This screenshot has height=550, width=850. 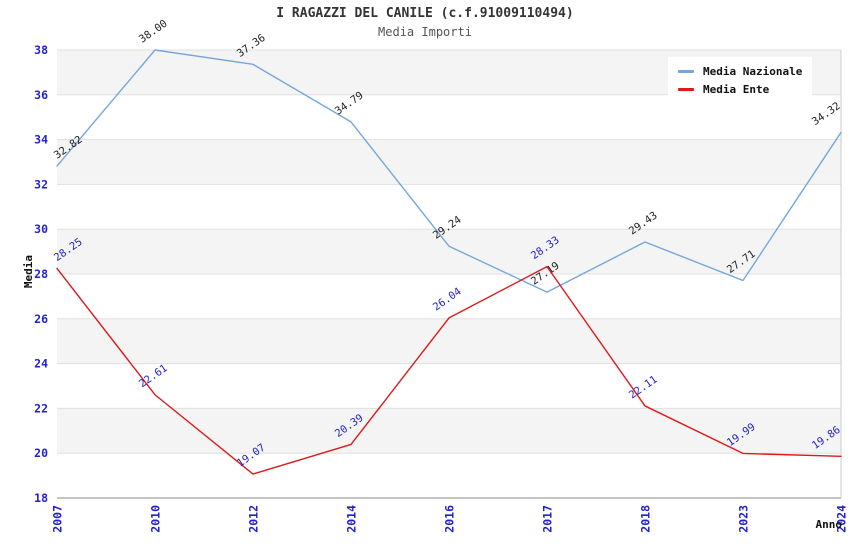 What do you see at coordinates (58, 519) in the screenshot?
I see `x-tick-label: 2007` at bounding box center [58, 519].